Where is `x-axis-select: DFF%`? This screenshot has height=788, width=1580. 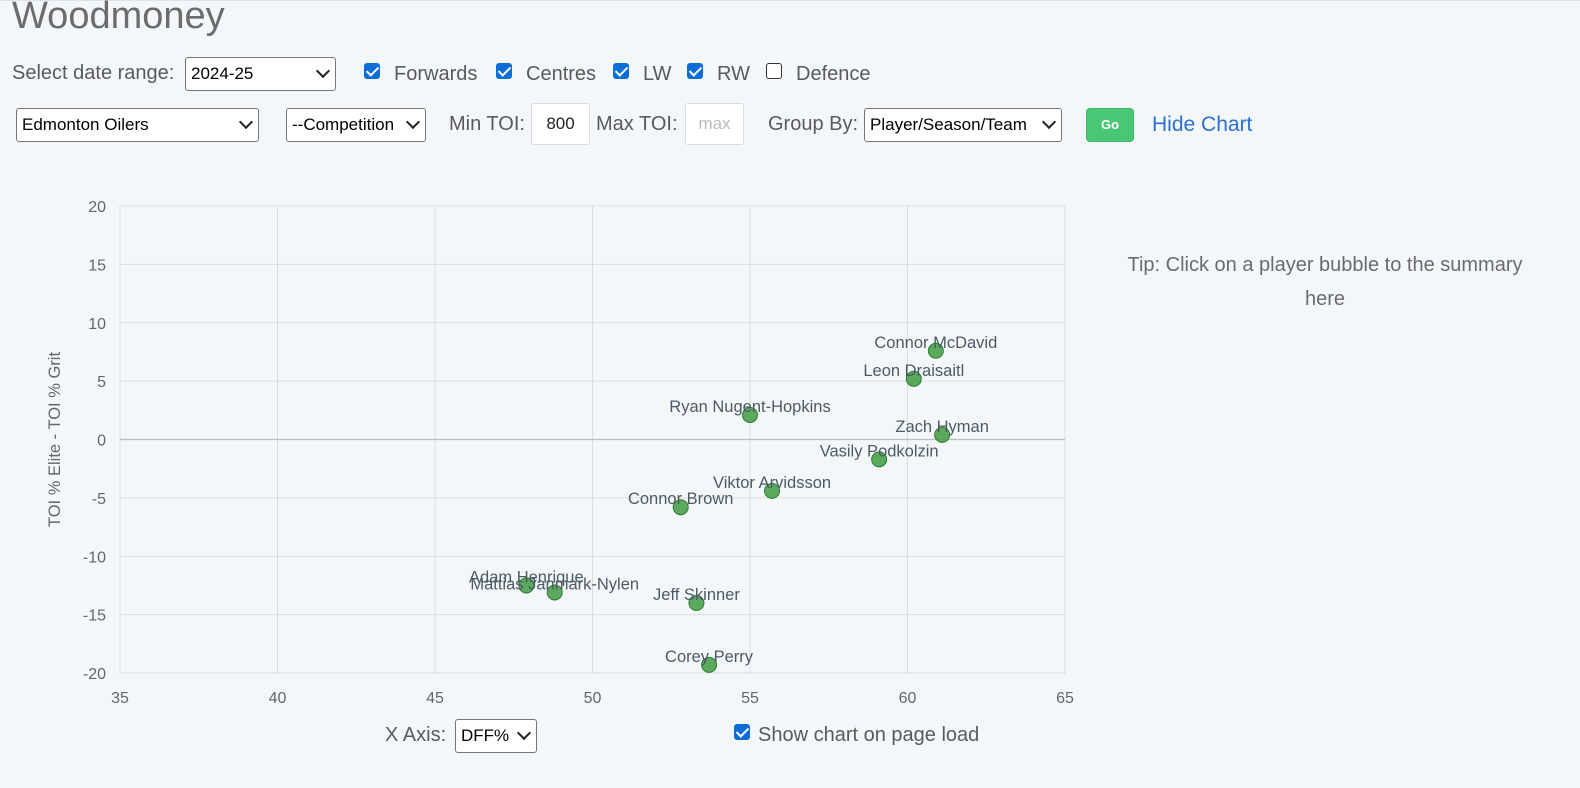 x-axis-select: DFF% is located at coordinates (496, 736).